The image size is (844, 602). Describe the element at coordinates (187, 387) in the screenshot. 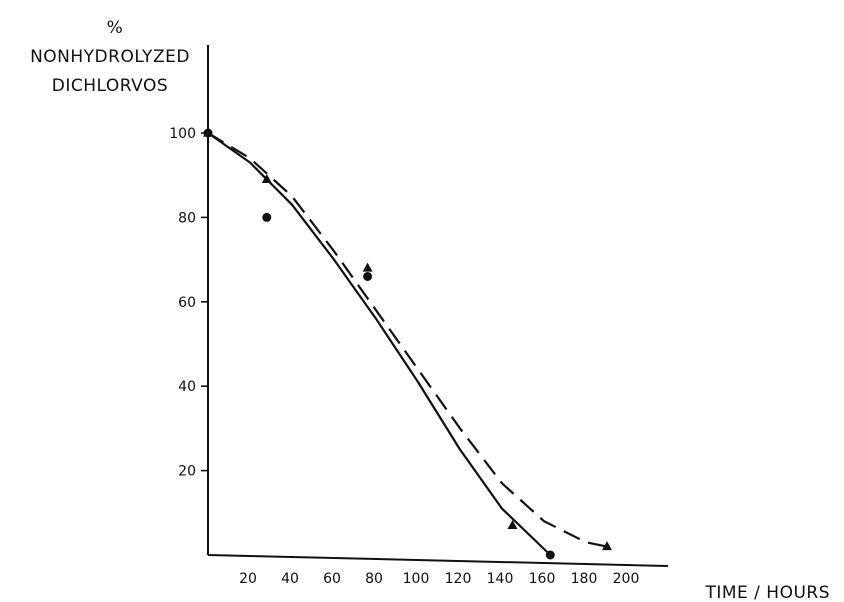

I see `y-tick-label: 40` at that location.